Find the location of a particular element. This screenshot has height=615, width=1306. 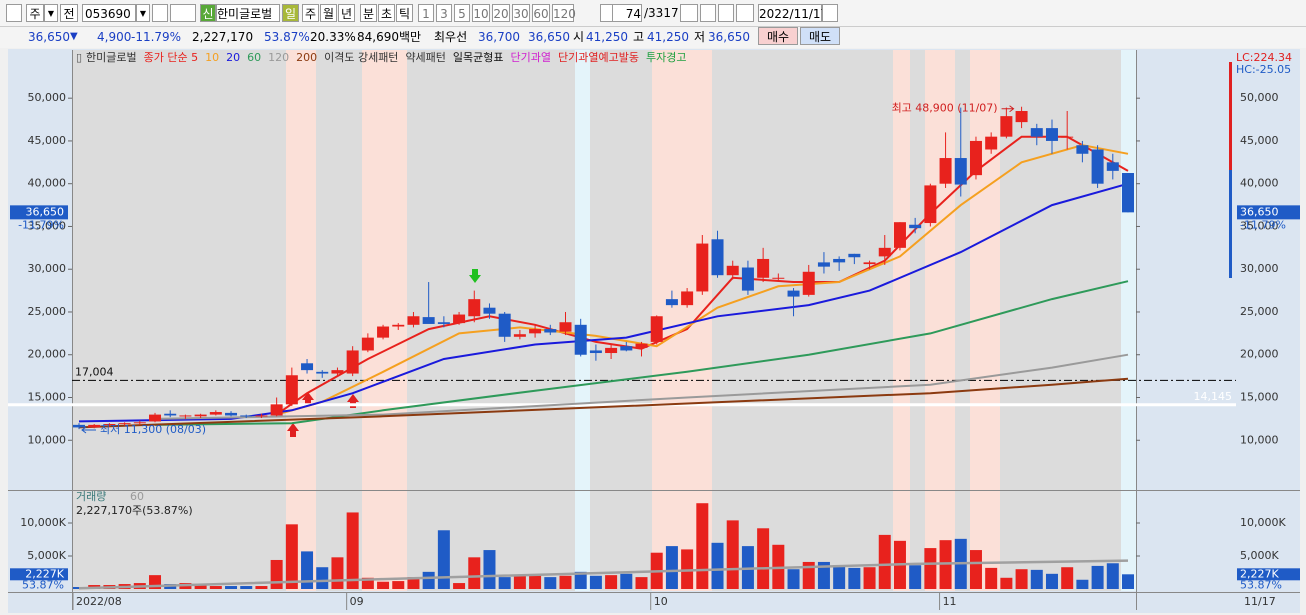

count-button: 60 is located at coordinates (541, 13).